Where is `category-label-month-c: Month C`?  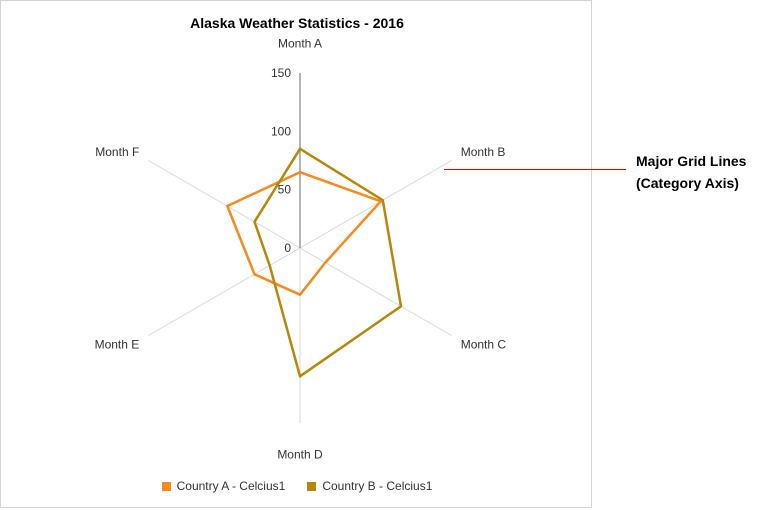
category-label-month-c: Month C is located at coordinates (484, 344).